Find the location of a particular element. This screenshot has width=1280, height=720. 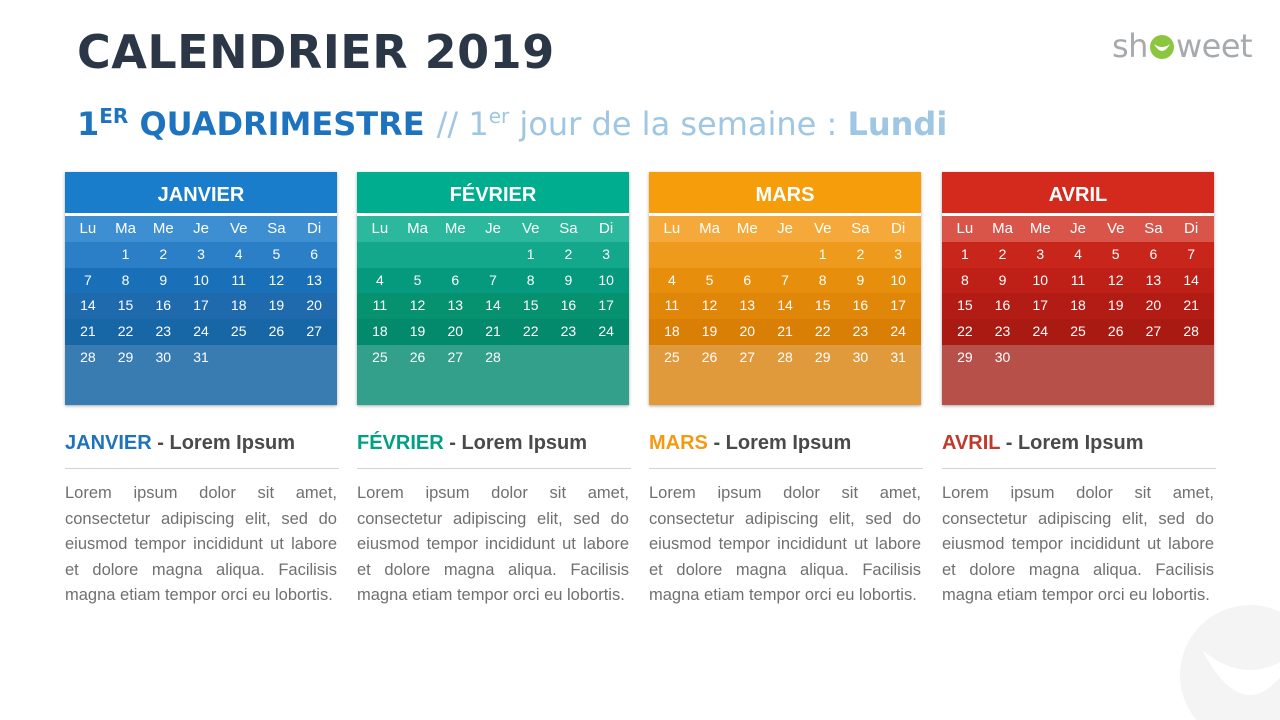

day-cell: 23 is located at coordinates (568, 331).